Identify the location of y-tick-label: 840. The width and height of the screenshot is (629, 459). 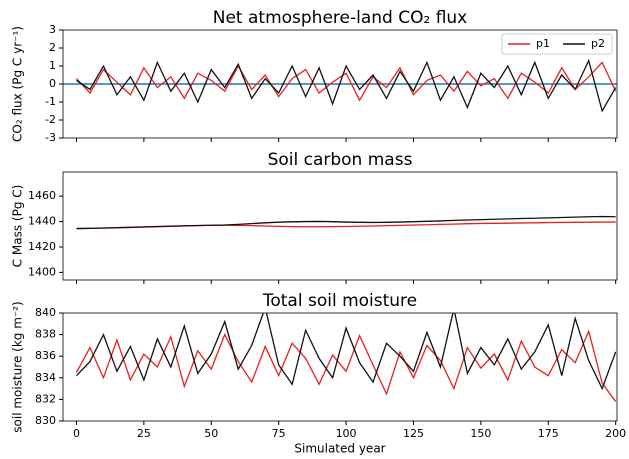
(45, 312).